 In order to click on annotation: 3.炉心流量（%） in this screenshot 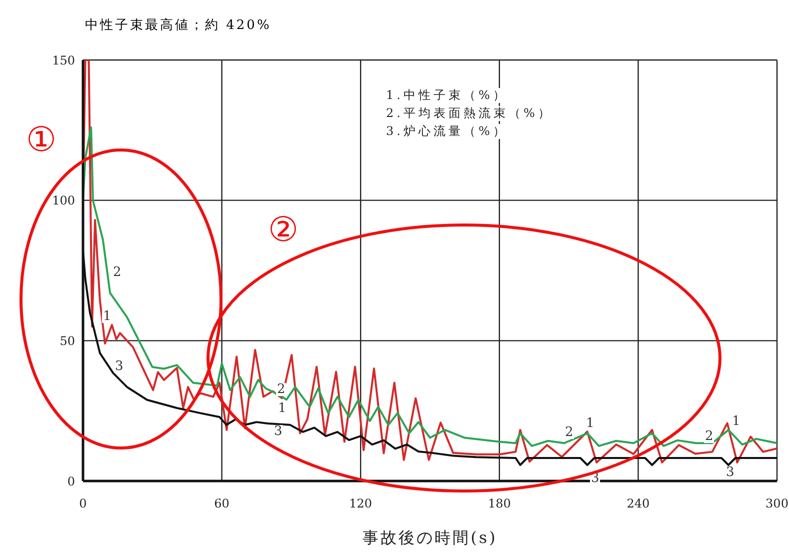, I will do `click(447, 131)`.